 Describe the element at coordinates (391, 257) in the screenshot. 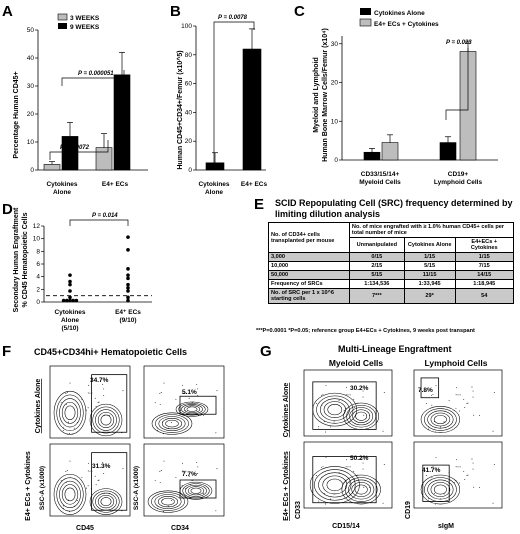

I see `table-row: 3,000 0/15 1/15 1/15` at that location.